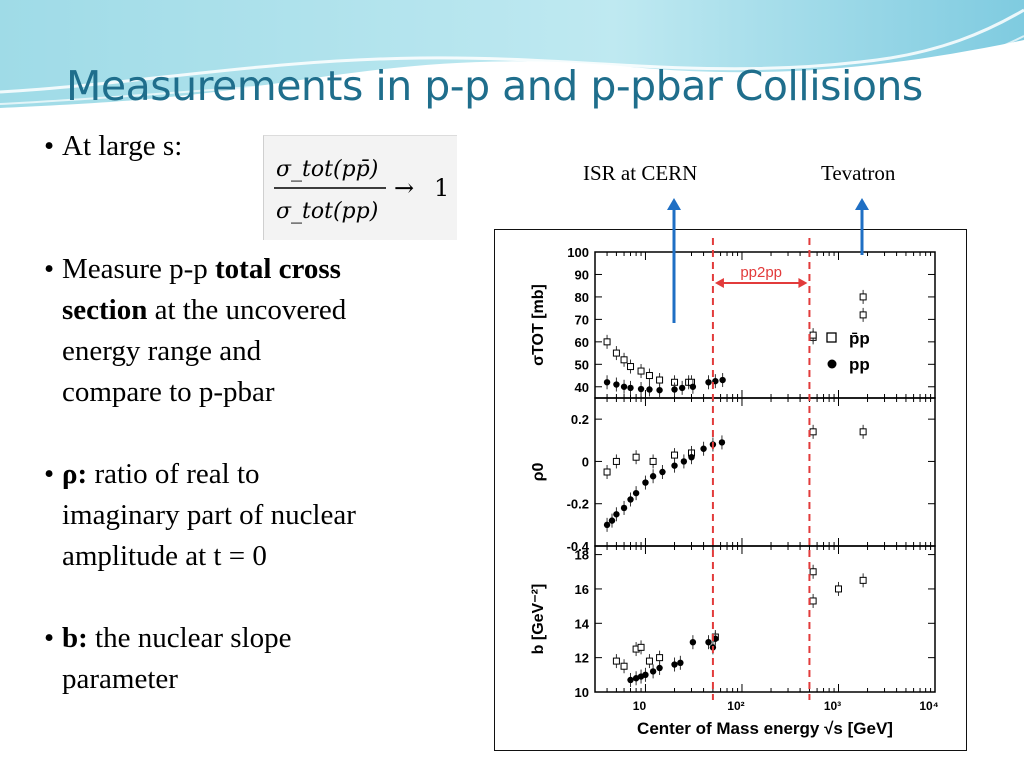 This screenshot has width=1024, height=768. Describe the element at coordinates (122, 146) in the screenshot. I see `bullet-text: At large s:` at that location.